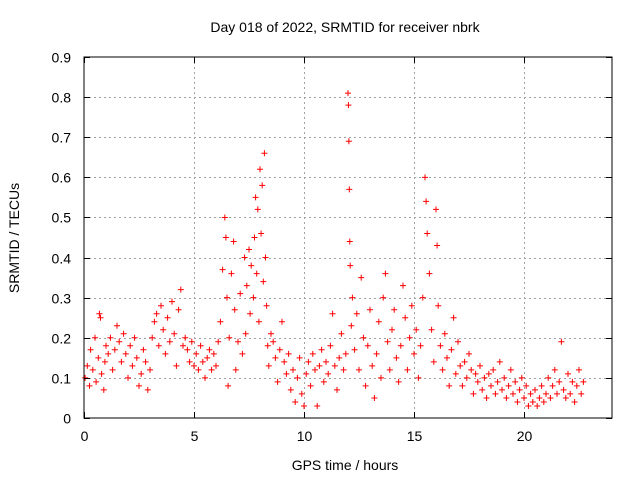 Image resolution: width=640 pixels, height=480 pixels. Describe the element at coordinates (525, 436) in the screenshot. I see `x-tick-label: 20` at that location.